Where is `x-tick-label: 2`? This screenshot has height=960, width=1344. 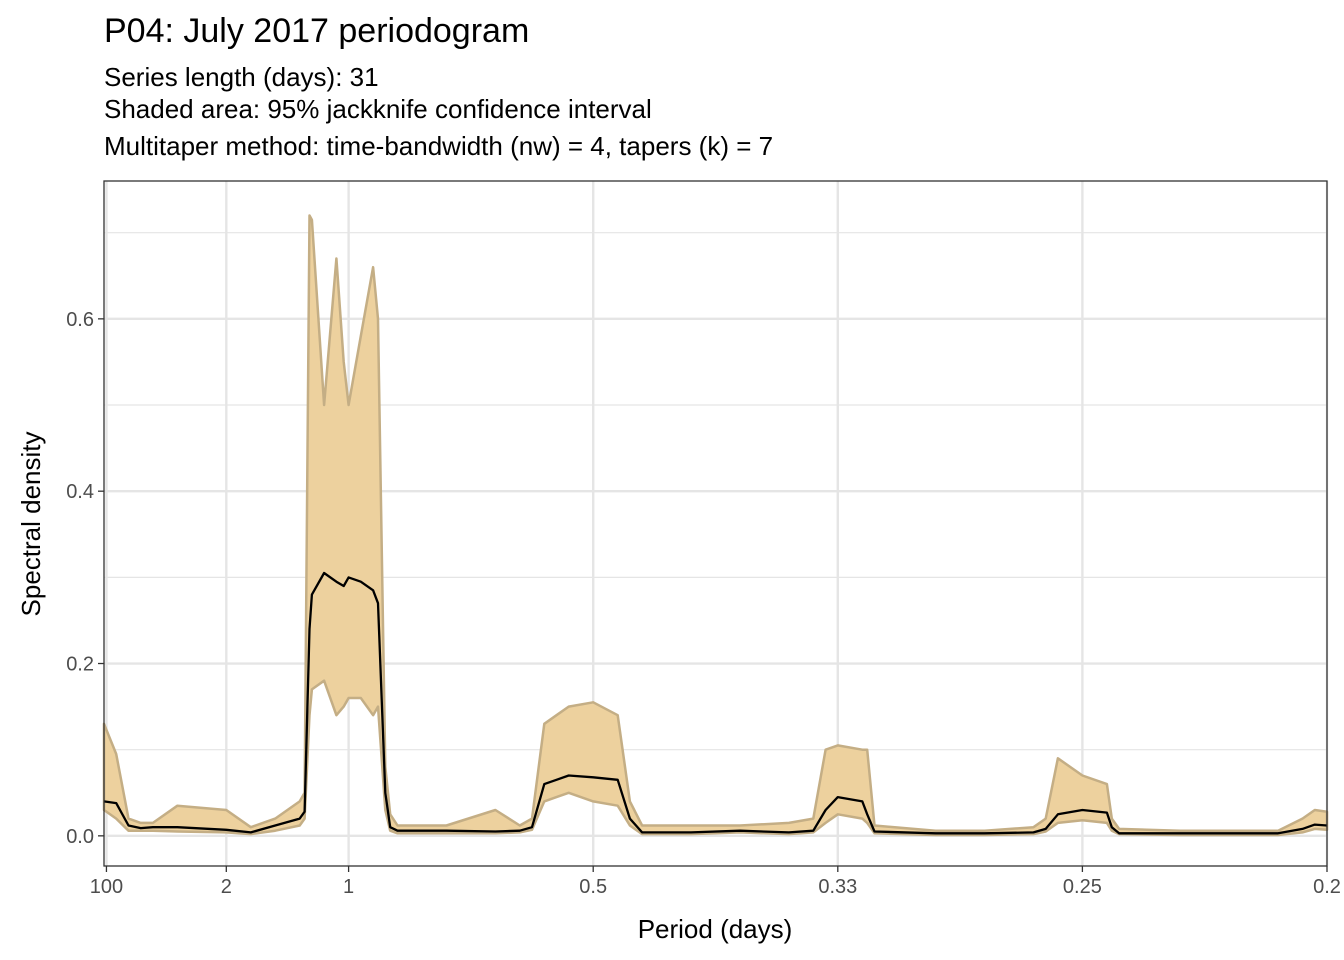 x-tick-label: 2 is located at coordinates (226, 887).